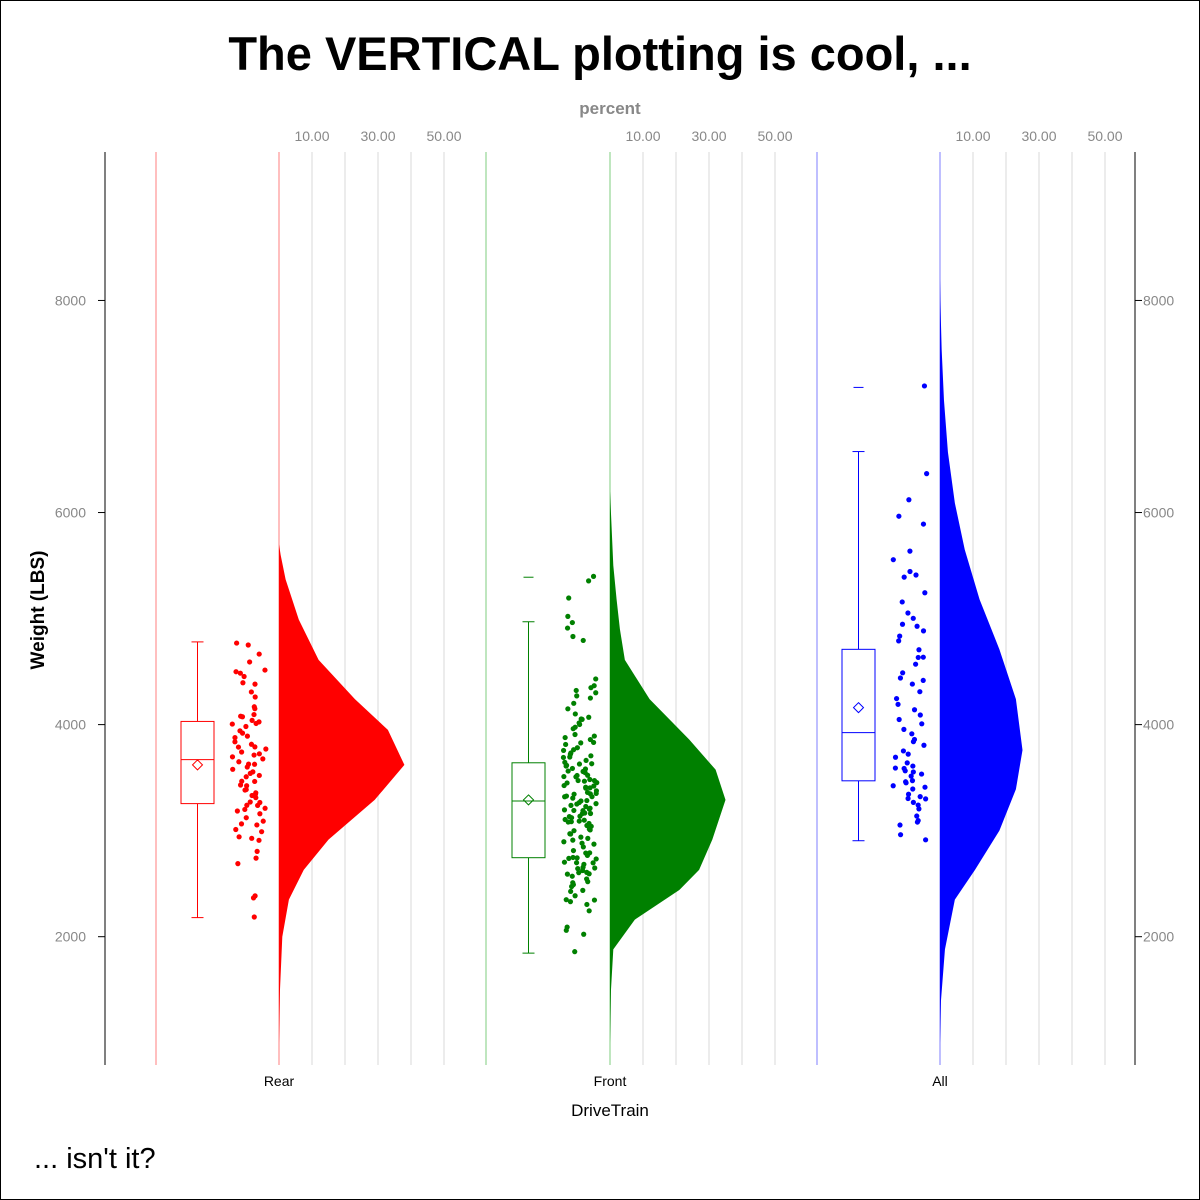 The image size is (1200, 1200). I want to click on y-tick-label-right: 8000, so click(1158, 300).